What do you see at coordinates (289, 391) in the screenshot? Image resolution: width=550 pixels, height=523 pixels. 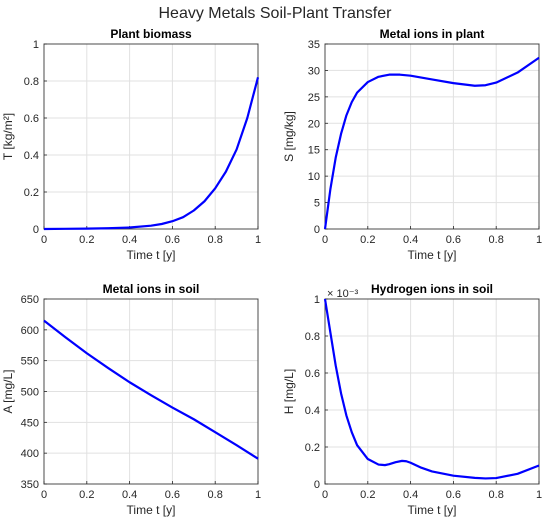 I see `y-axis-label: H [mg/L]` at bounding box center [289, 391].